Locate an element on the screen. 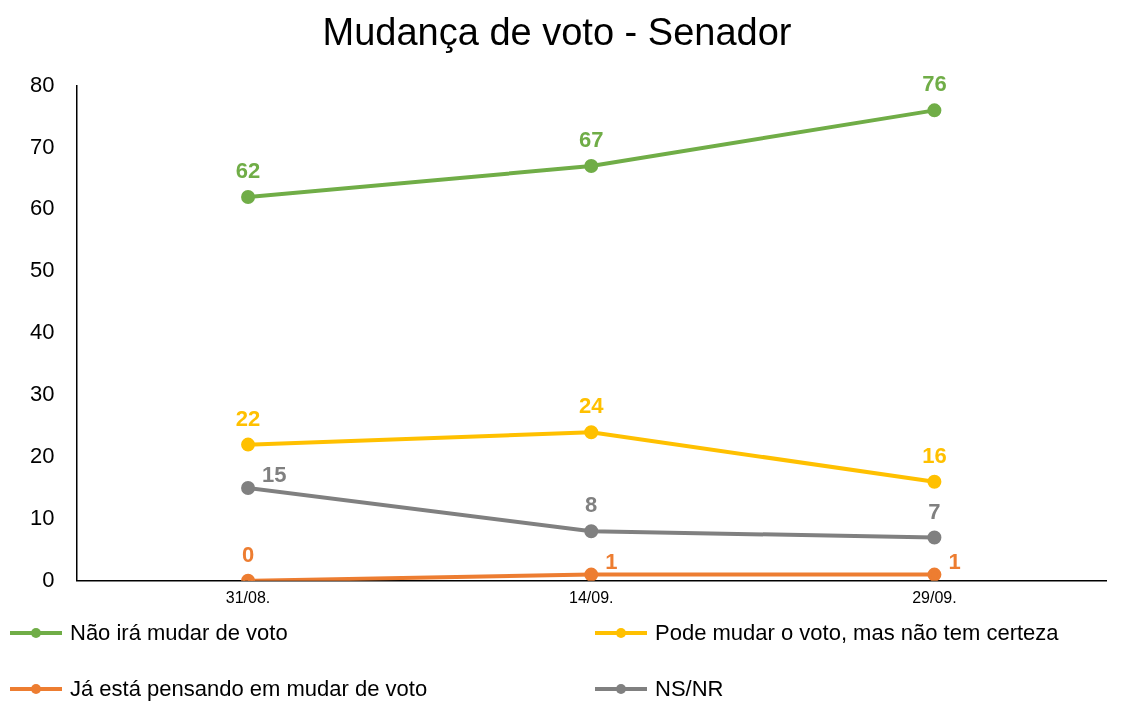 Image resolution: width=1134 pixels, height=719 pixels. data-label: 67 is located at coordinates (591, 140).